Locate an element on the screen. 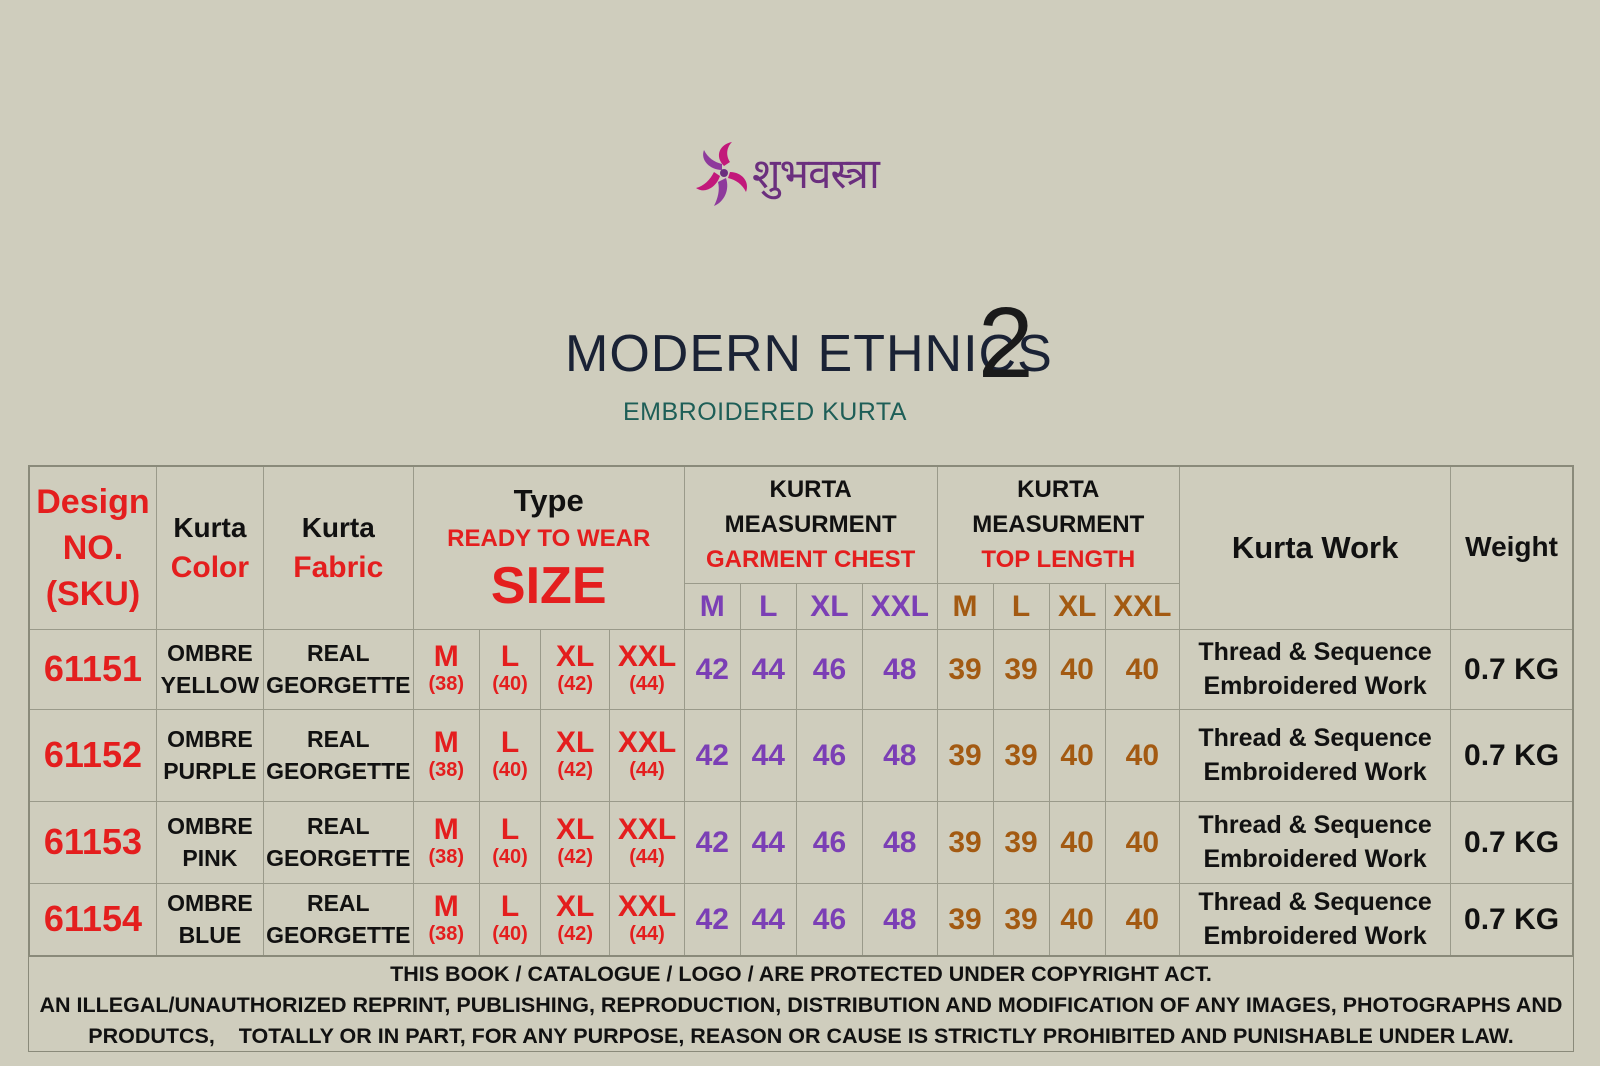 This screenshot has width=1600, height=1066. header-design-no: Design NO. (SKU) is located at coordinates (92, 547).